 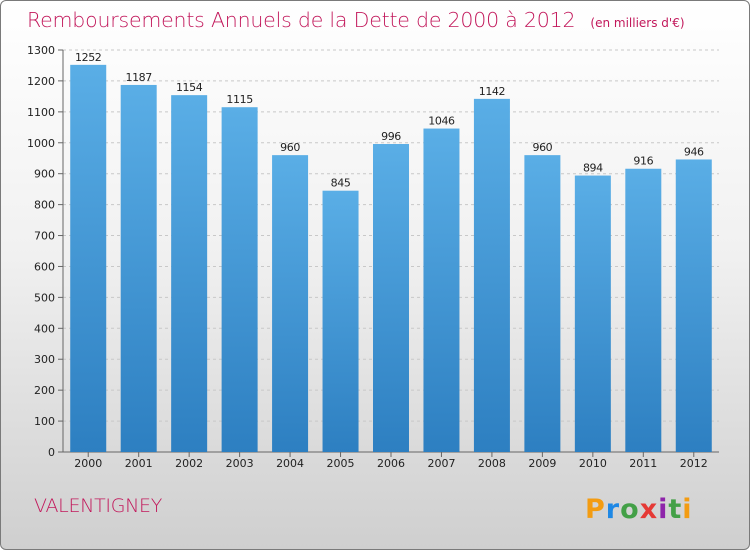 What do you see at coordinates (44, 205) in the screenshot?
I see `y-tick-label: 800` at bounding box center [44, 205].